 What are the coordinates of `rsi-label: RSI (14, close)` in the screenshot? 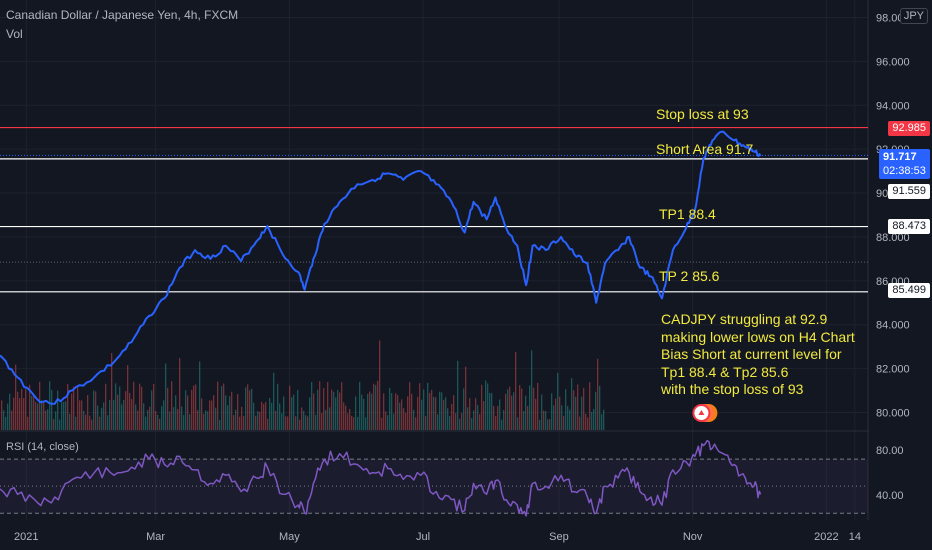 It's located at (42, 447).